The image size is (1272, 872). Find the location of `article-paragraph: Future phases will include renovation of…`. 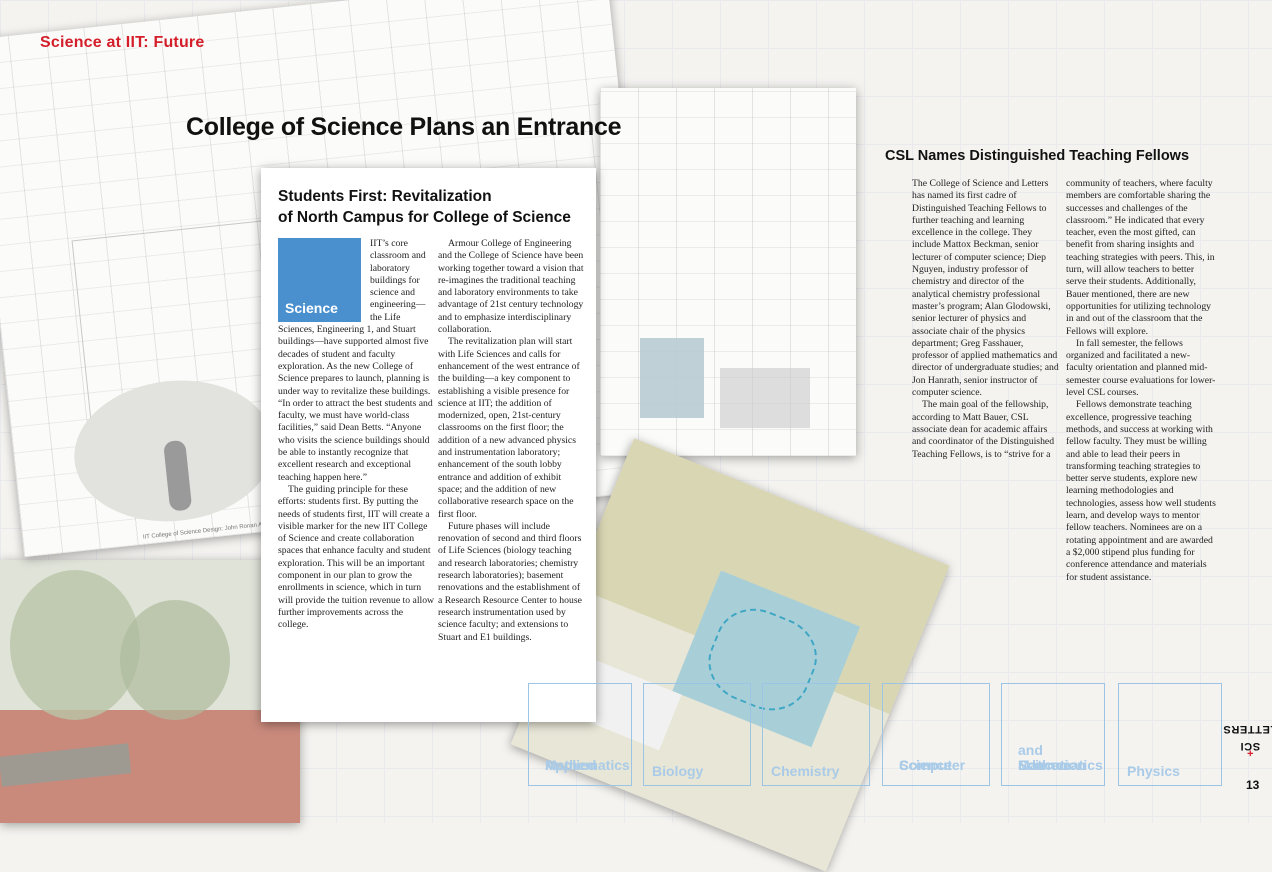

article-paragraph: Future phases will include renovation of… is located at coordinates (510, 581).